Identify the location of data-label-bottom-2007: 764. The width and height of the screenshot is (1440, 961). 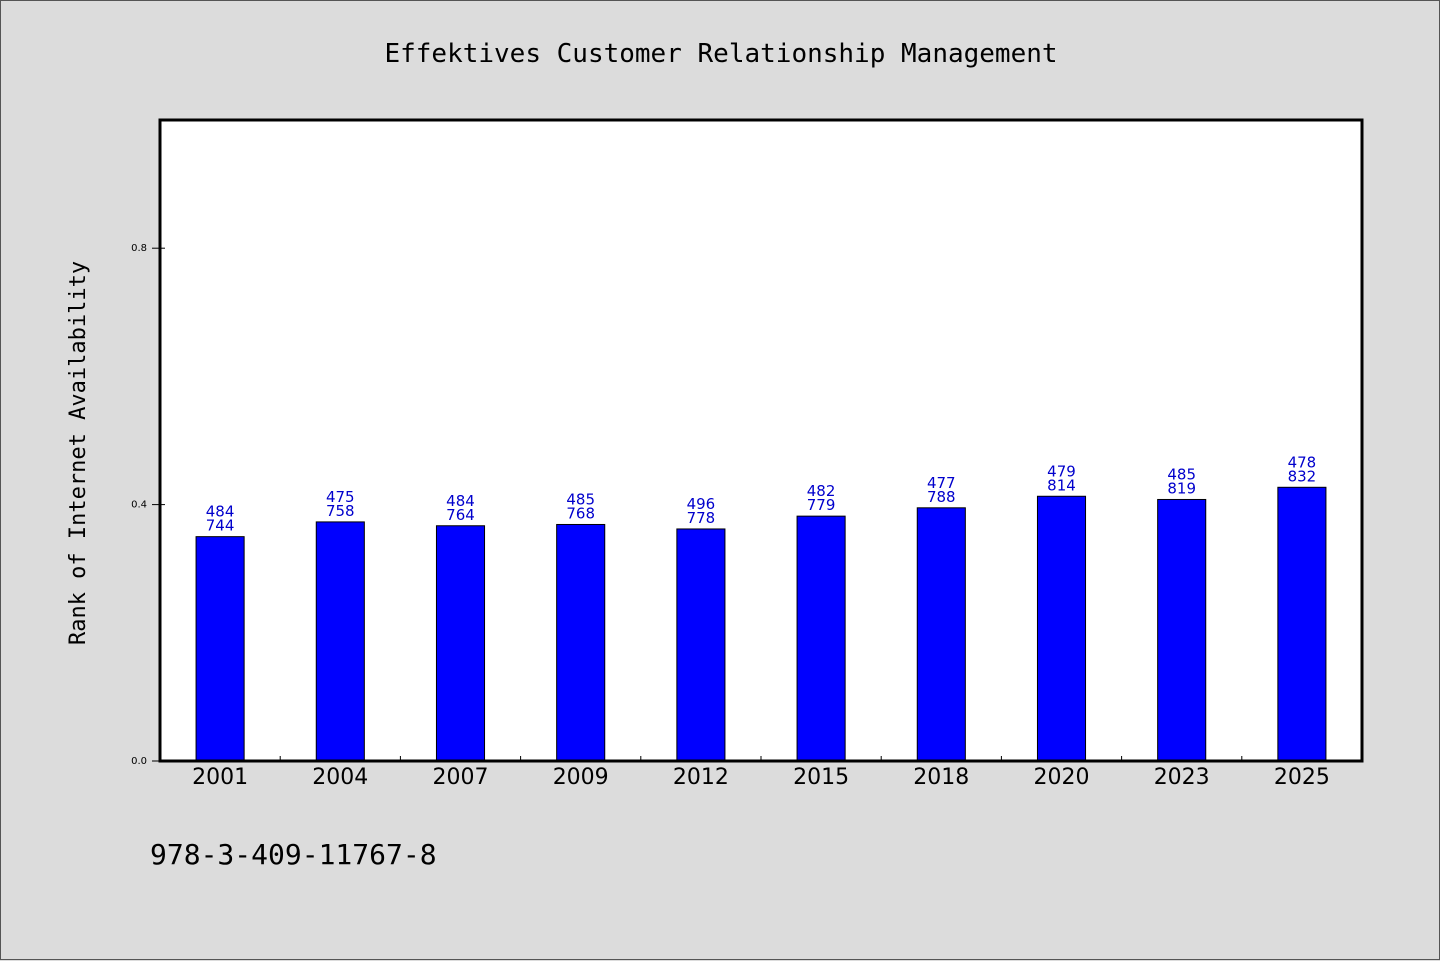
(460, 515).